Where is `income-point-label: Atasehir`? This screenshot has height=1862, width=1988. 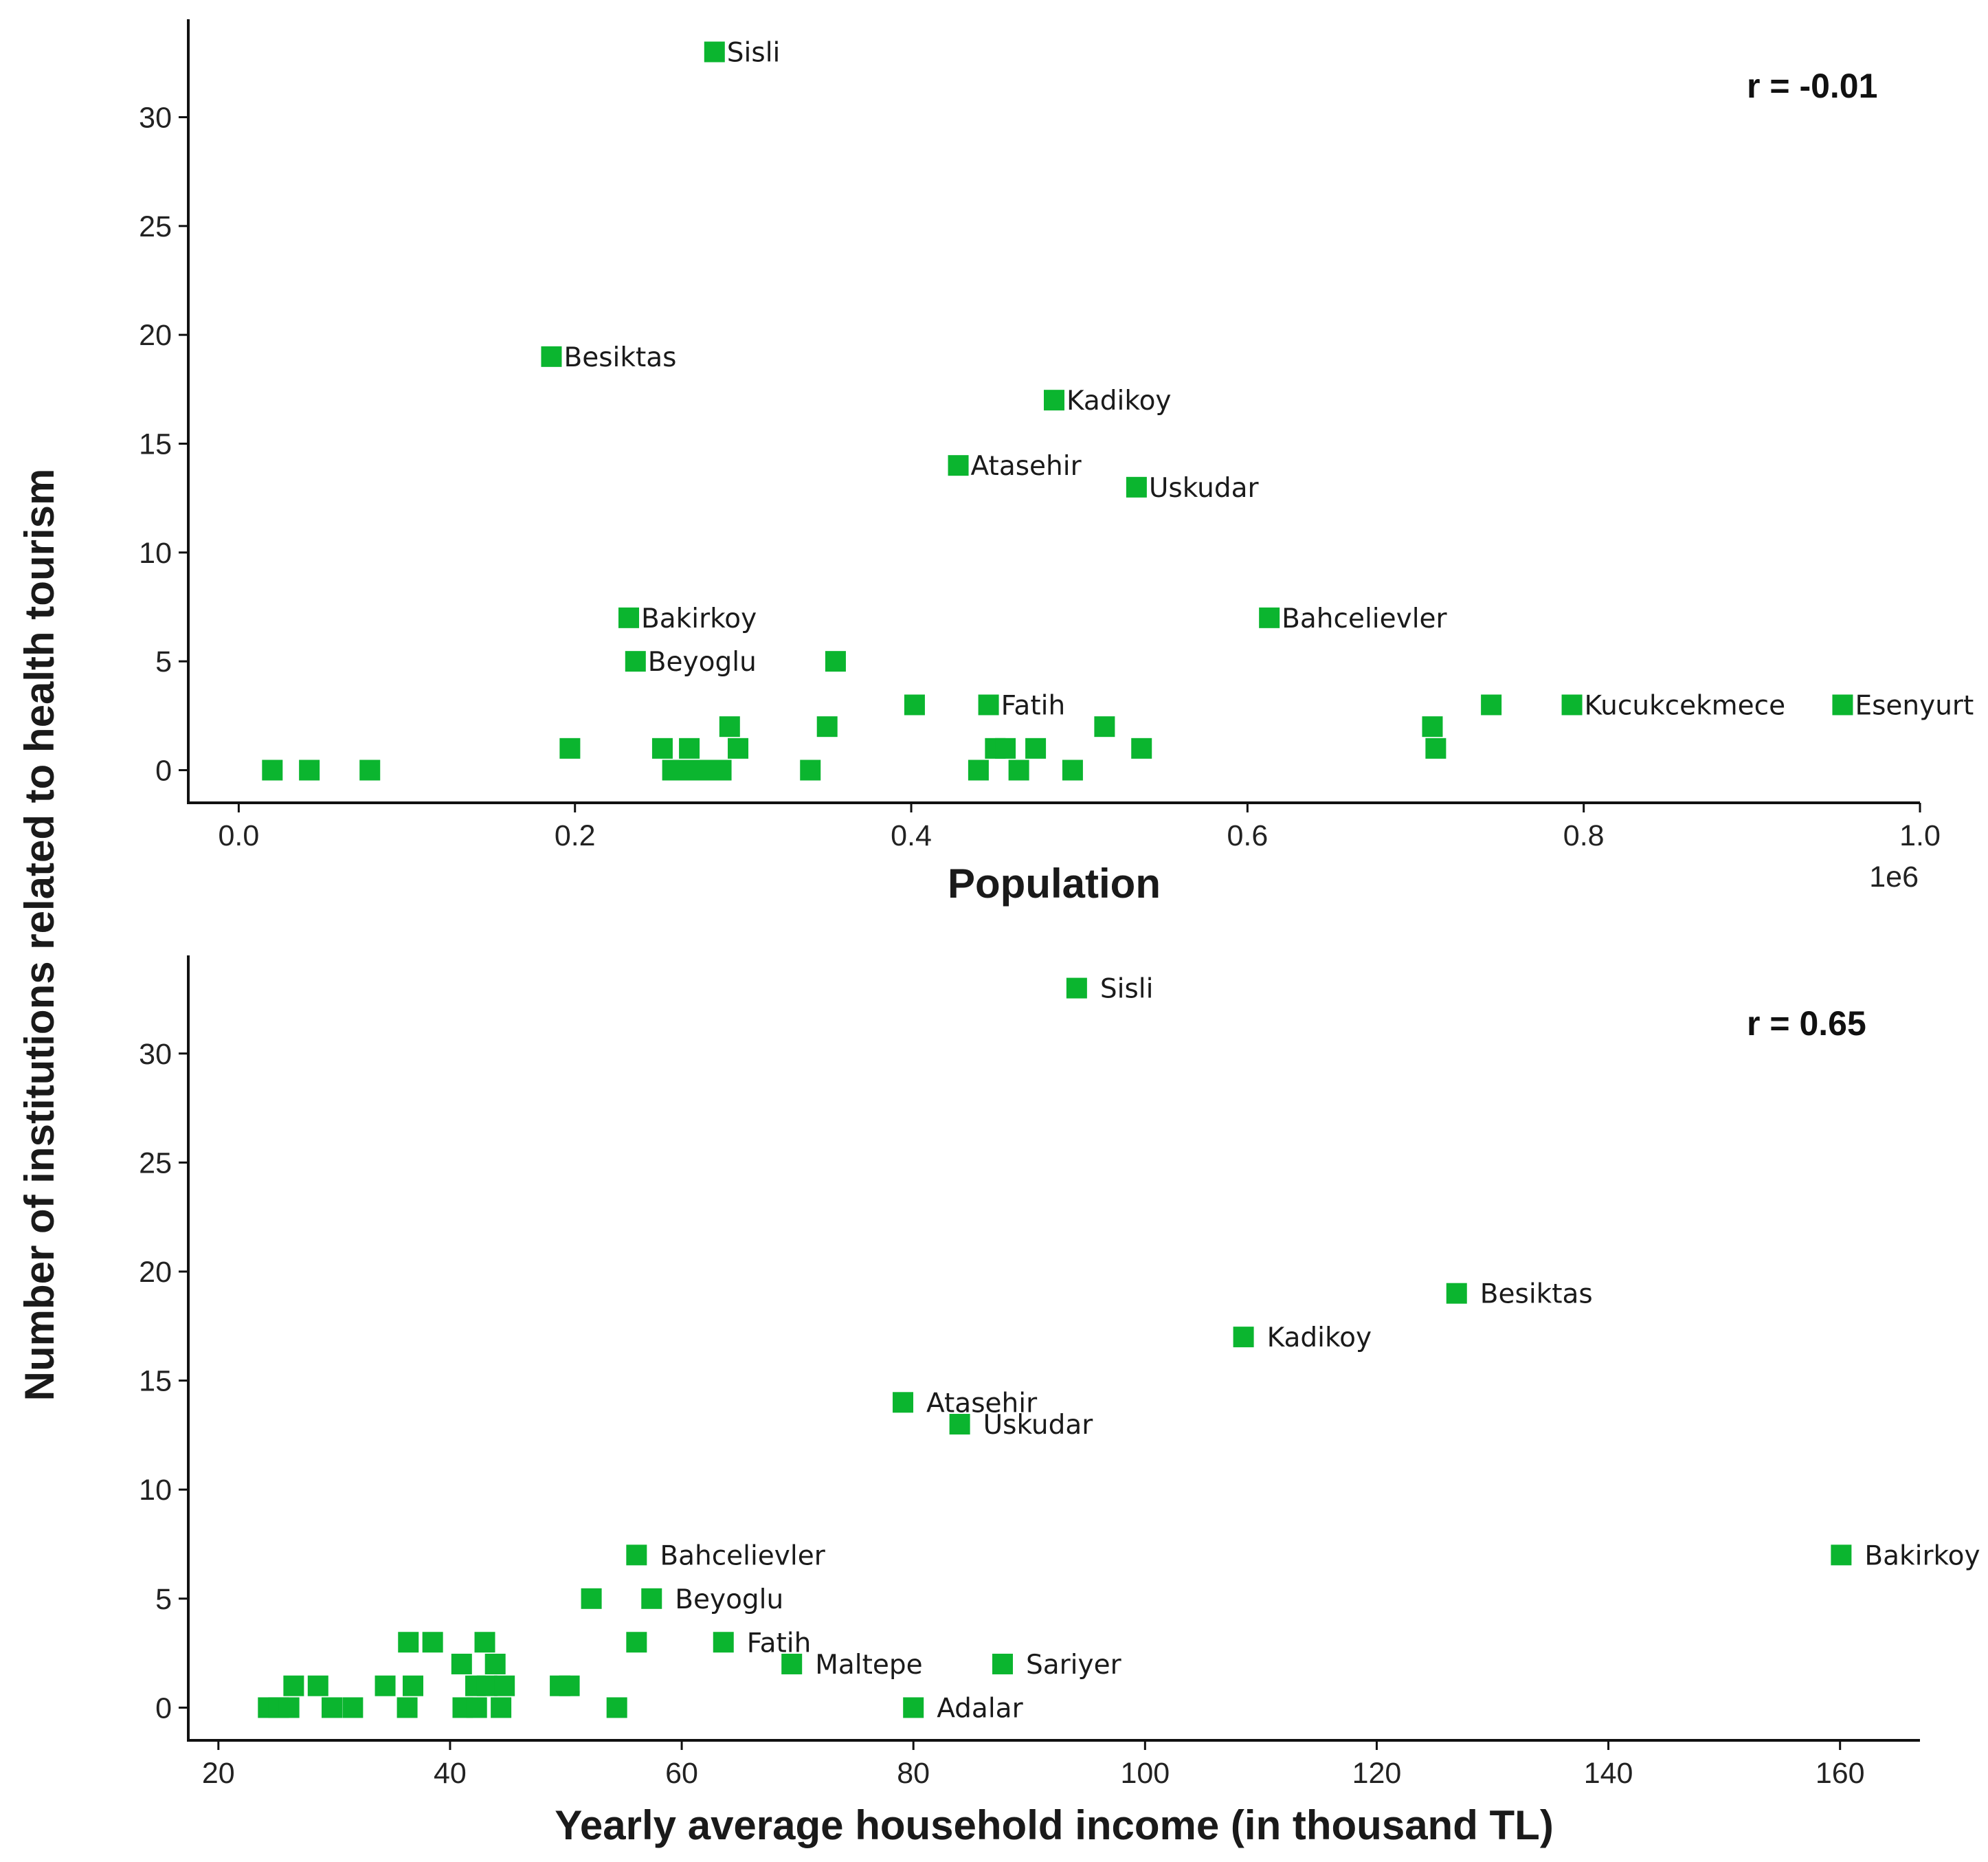 income-point-label: Atasehir is located at coordinates (982, 1403).